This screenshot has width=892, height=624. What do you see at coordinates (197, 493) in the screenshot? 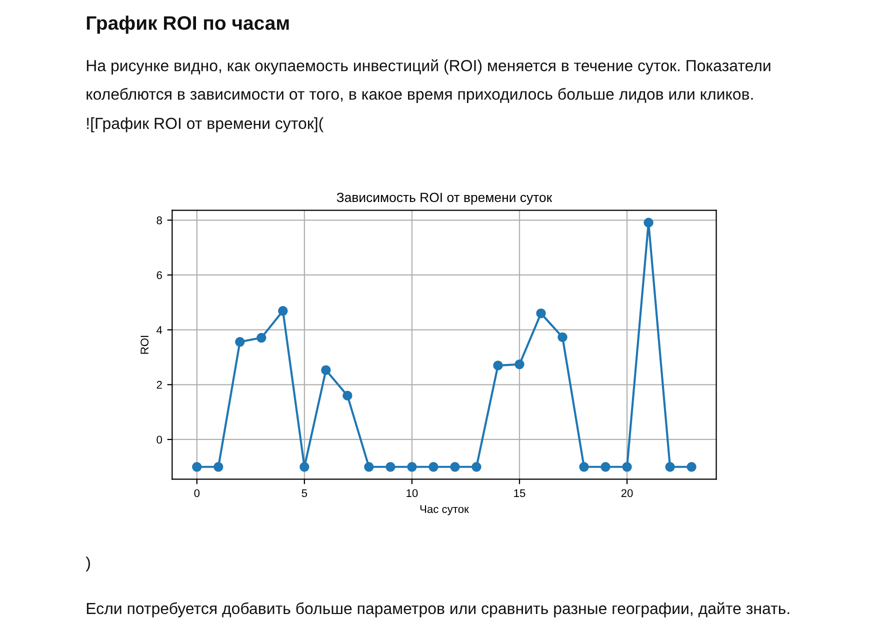
I see `x-tick-label: 0` at bounding box center [197, 493].